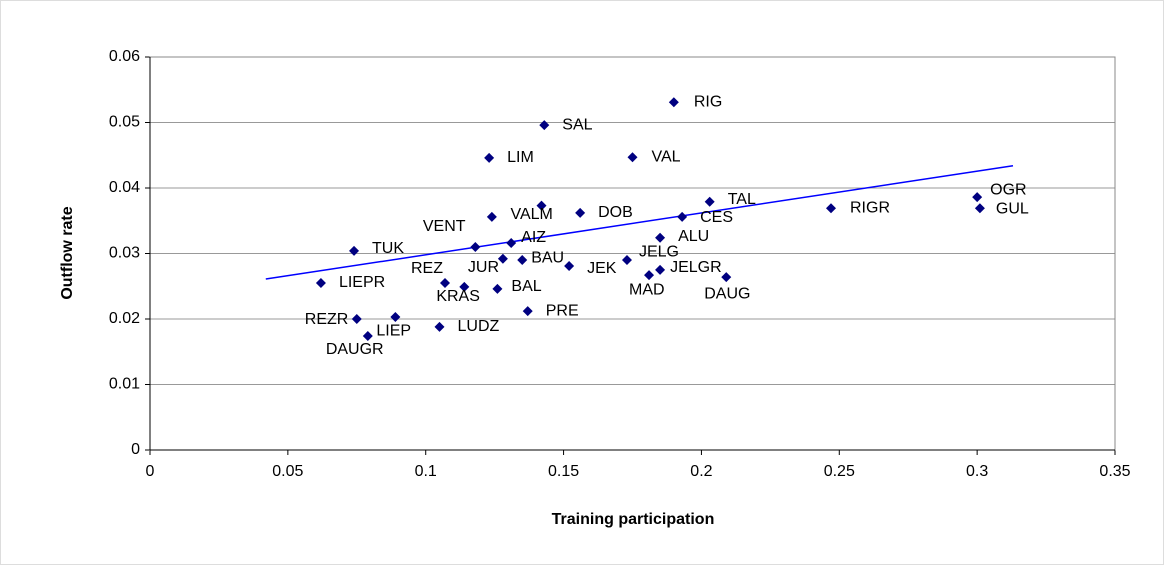 The height and width of the screenshot is (565, 1164). What do you see at coordinates (1012, 209) in the screenshot?
I see `point-label: GUL` at bounding box center [1012, 209].